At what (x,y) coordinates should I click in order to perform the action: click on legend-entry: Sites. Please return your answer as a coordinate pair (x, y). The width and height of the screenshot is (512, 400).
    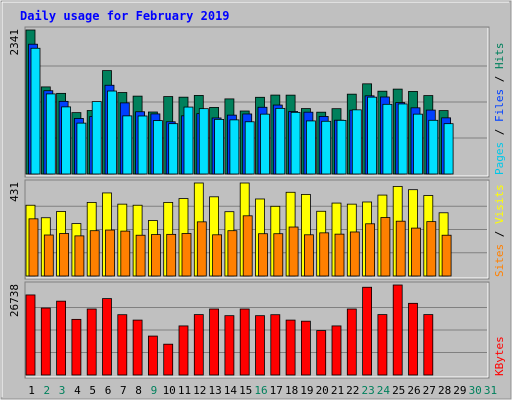
    Looking at the image, I should click on (499, 260).